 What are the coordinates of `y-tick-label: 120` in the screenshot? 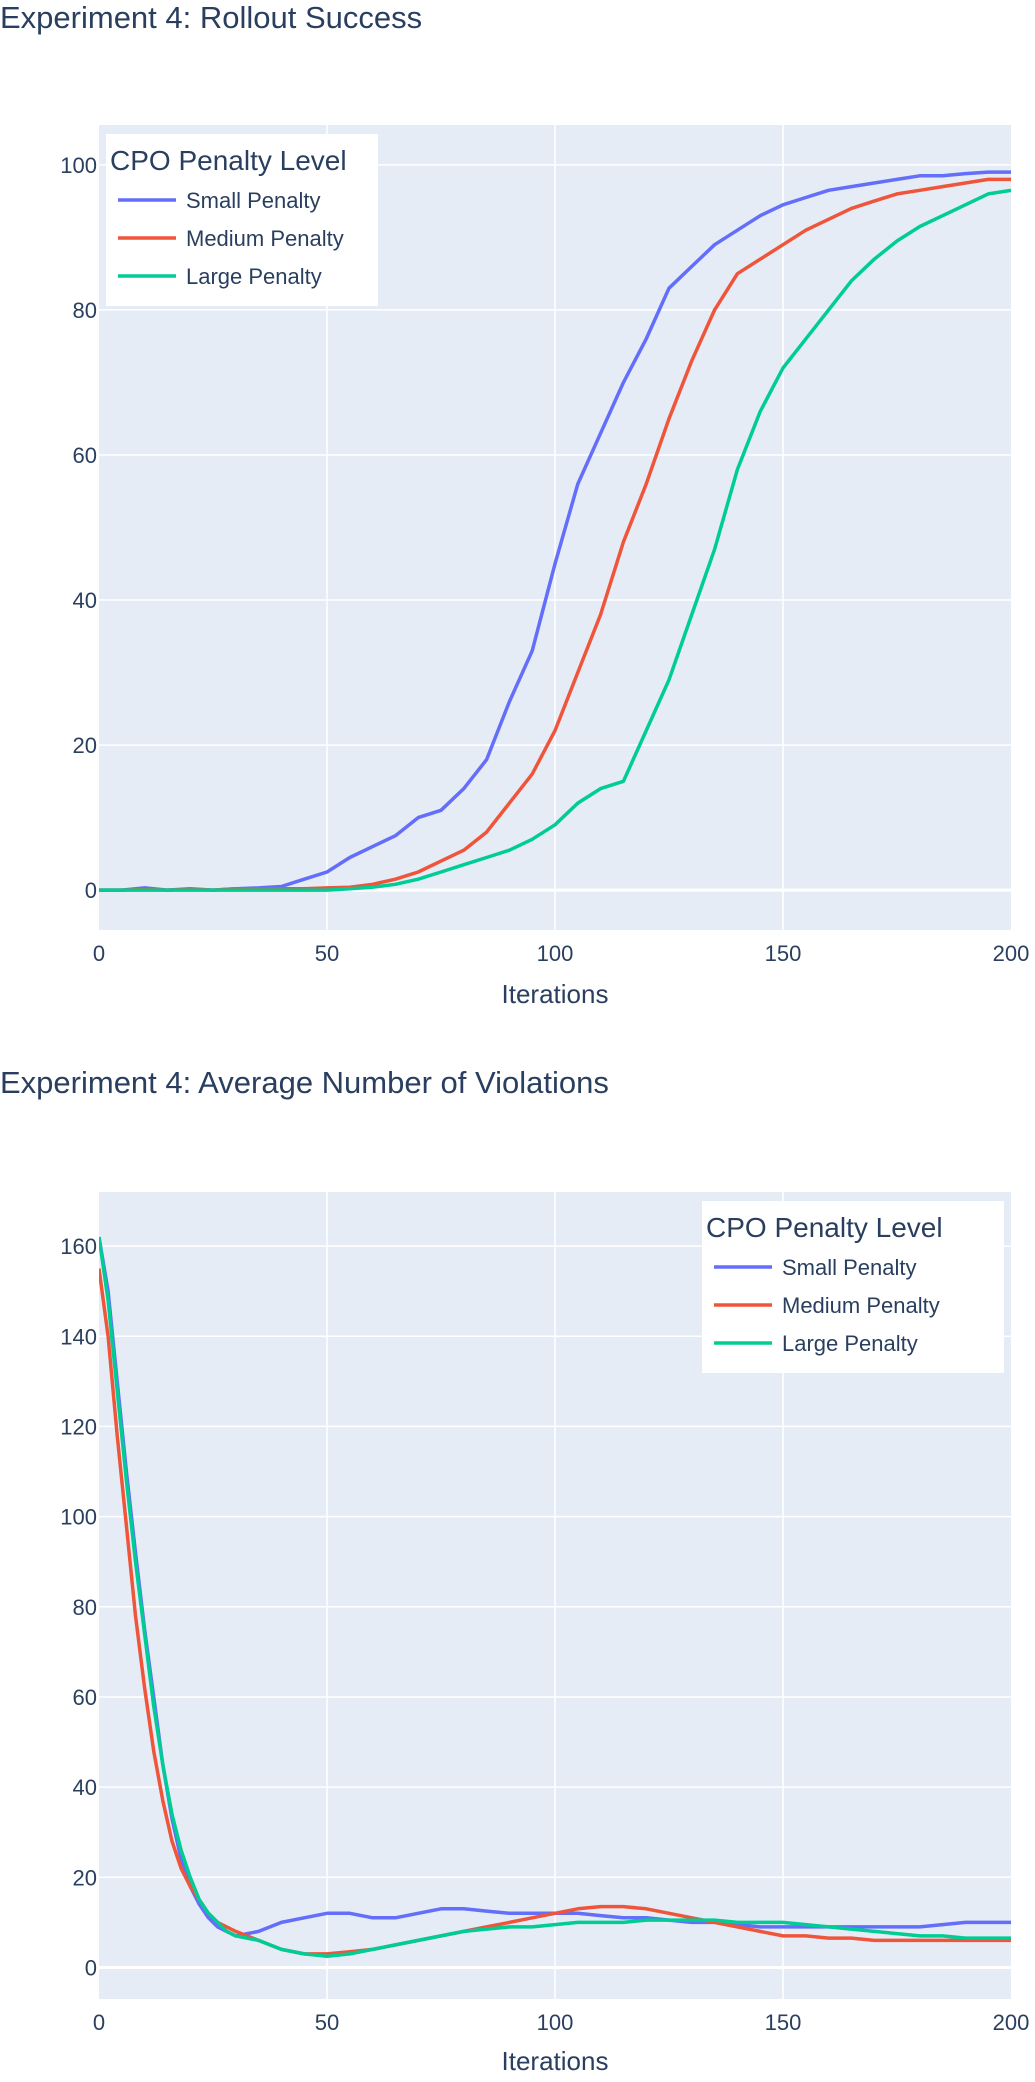 It's located at (78, 1426).